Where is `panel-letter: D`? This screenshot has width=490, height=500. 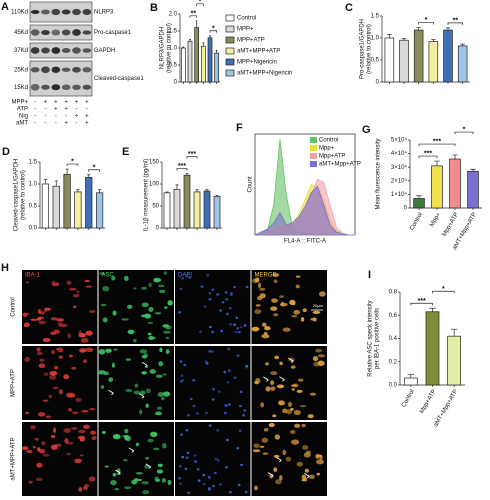 panel-letter: D is located at coordinates (6, 152).